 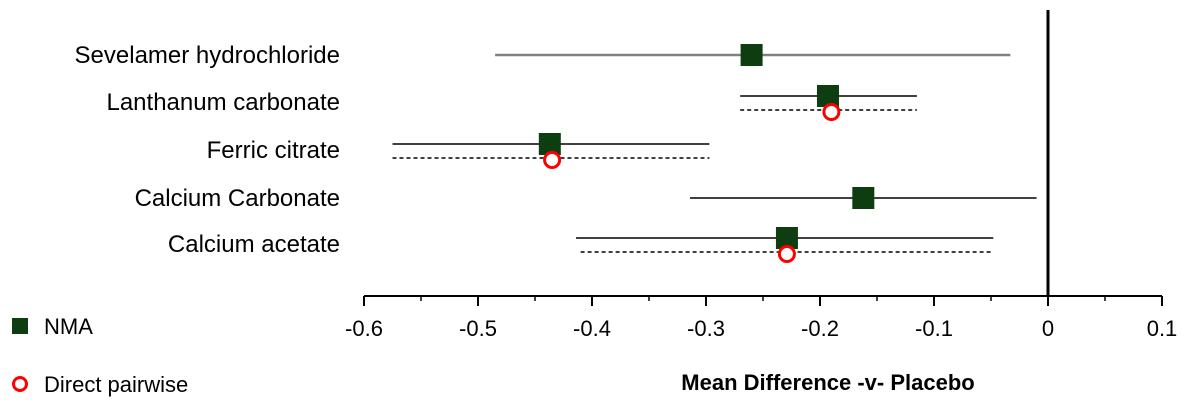 What do you see at coordinates (478, 328) in the screenshot?
I see `x-tick-label: -0.5` at bounding box center [478, 328].